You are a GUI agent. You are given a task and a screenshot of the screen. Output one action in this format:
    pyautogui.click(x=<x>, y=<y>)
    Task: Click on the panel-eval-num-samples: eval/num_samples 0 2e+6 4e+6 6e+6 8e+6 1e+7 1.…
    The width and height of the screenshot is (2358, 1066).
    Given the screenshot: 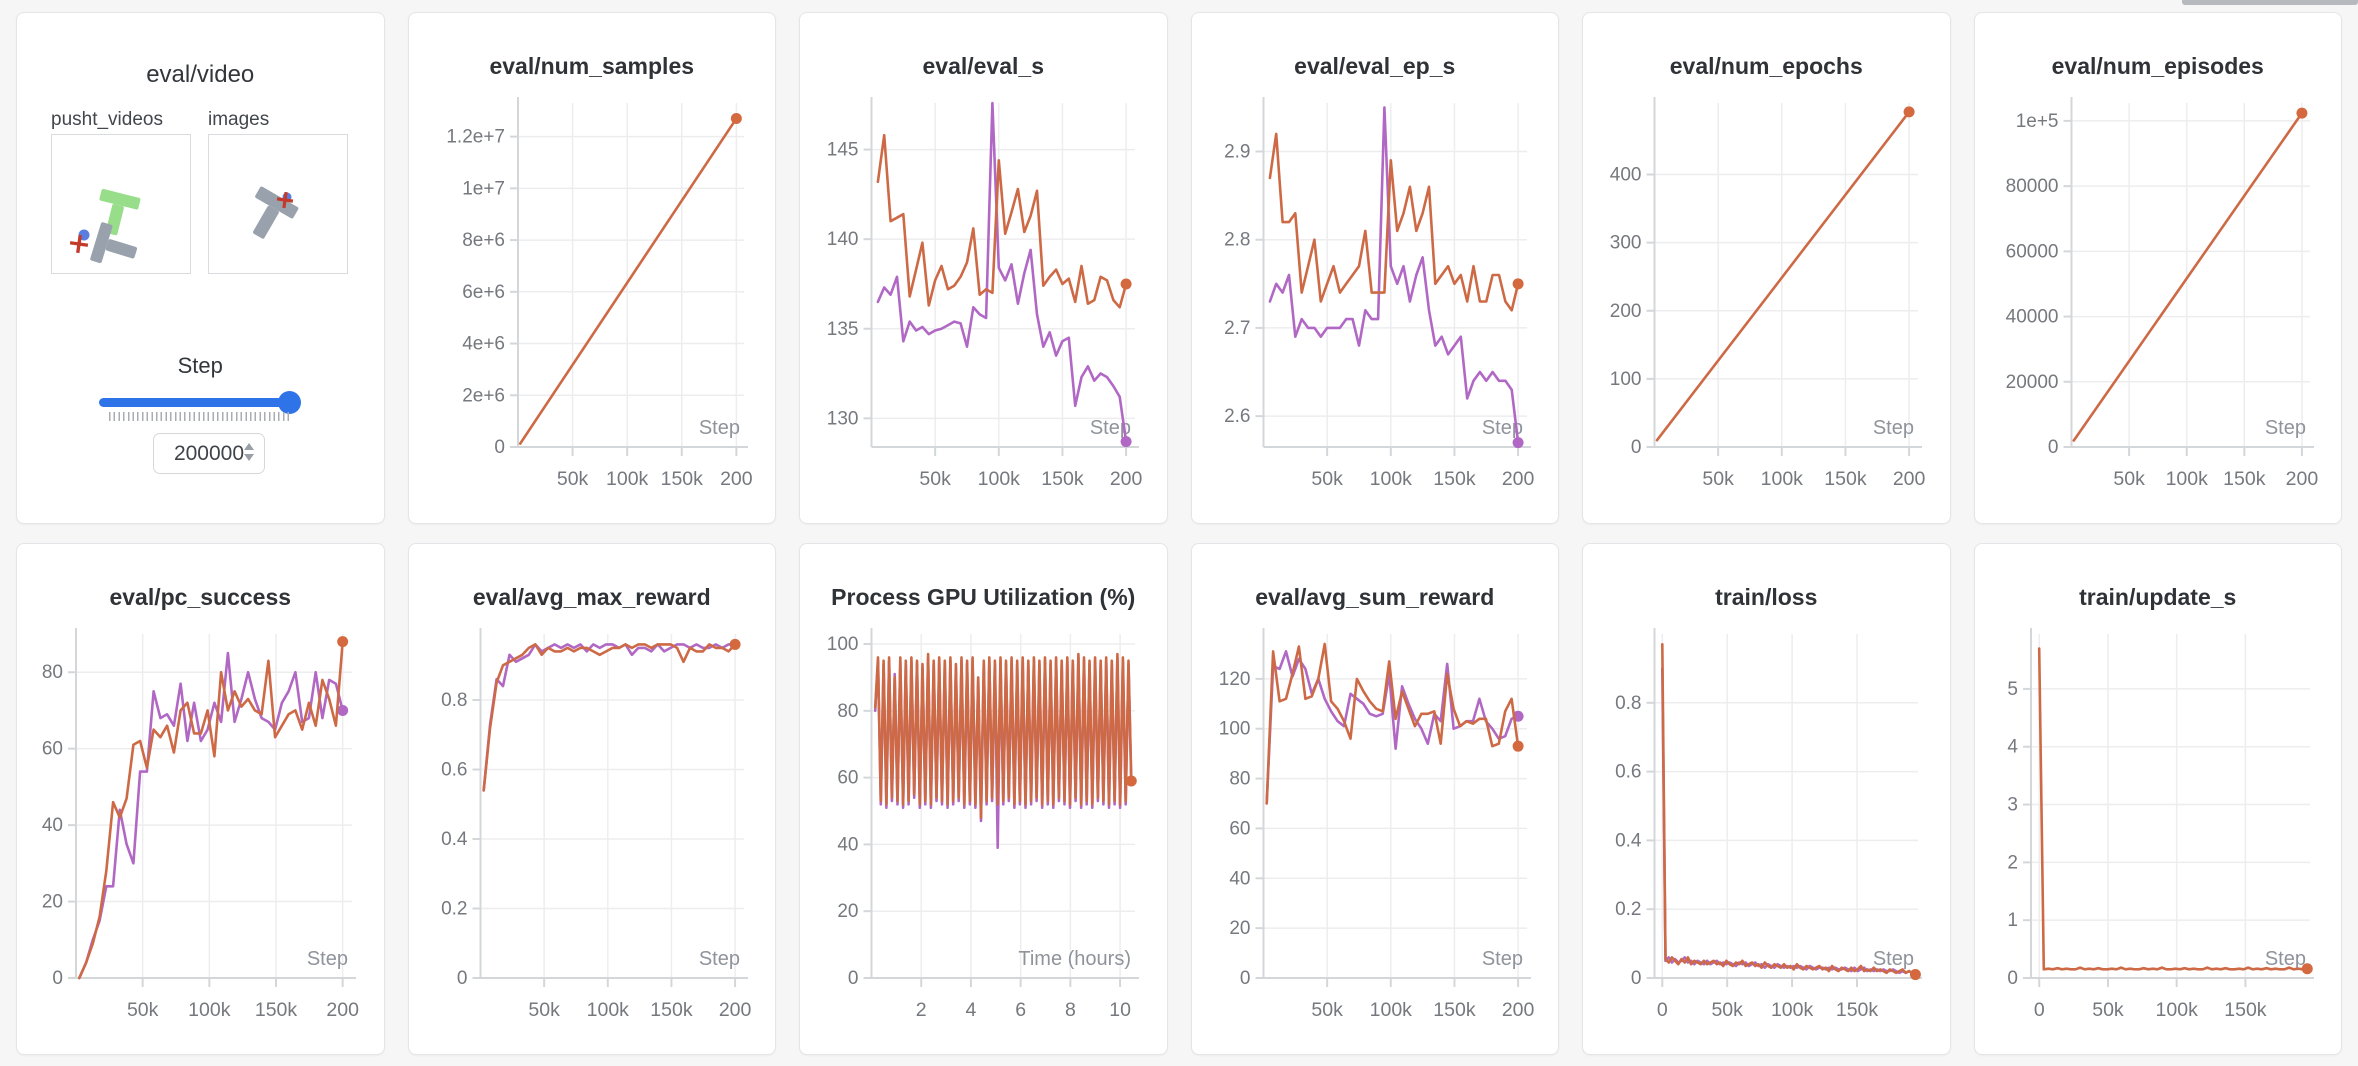 What is the action you would take?
    pyautogui.click(x=591, y=268)
    